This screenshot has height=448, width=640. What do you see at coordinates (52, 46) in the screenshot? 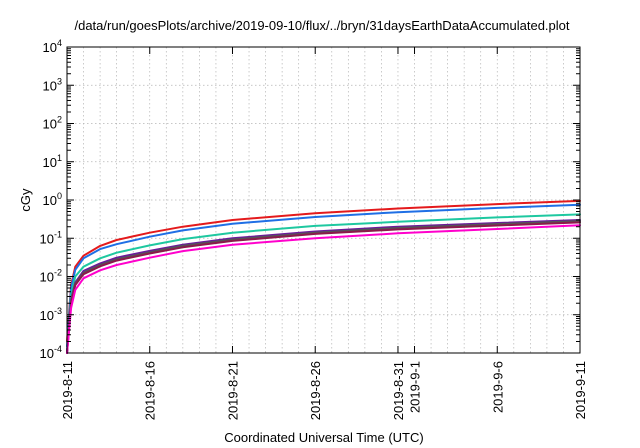
I see `y-tick-label: 10⁴` at bounding box center [52, 46].